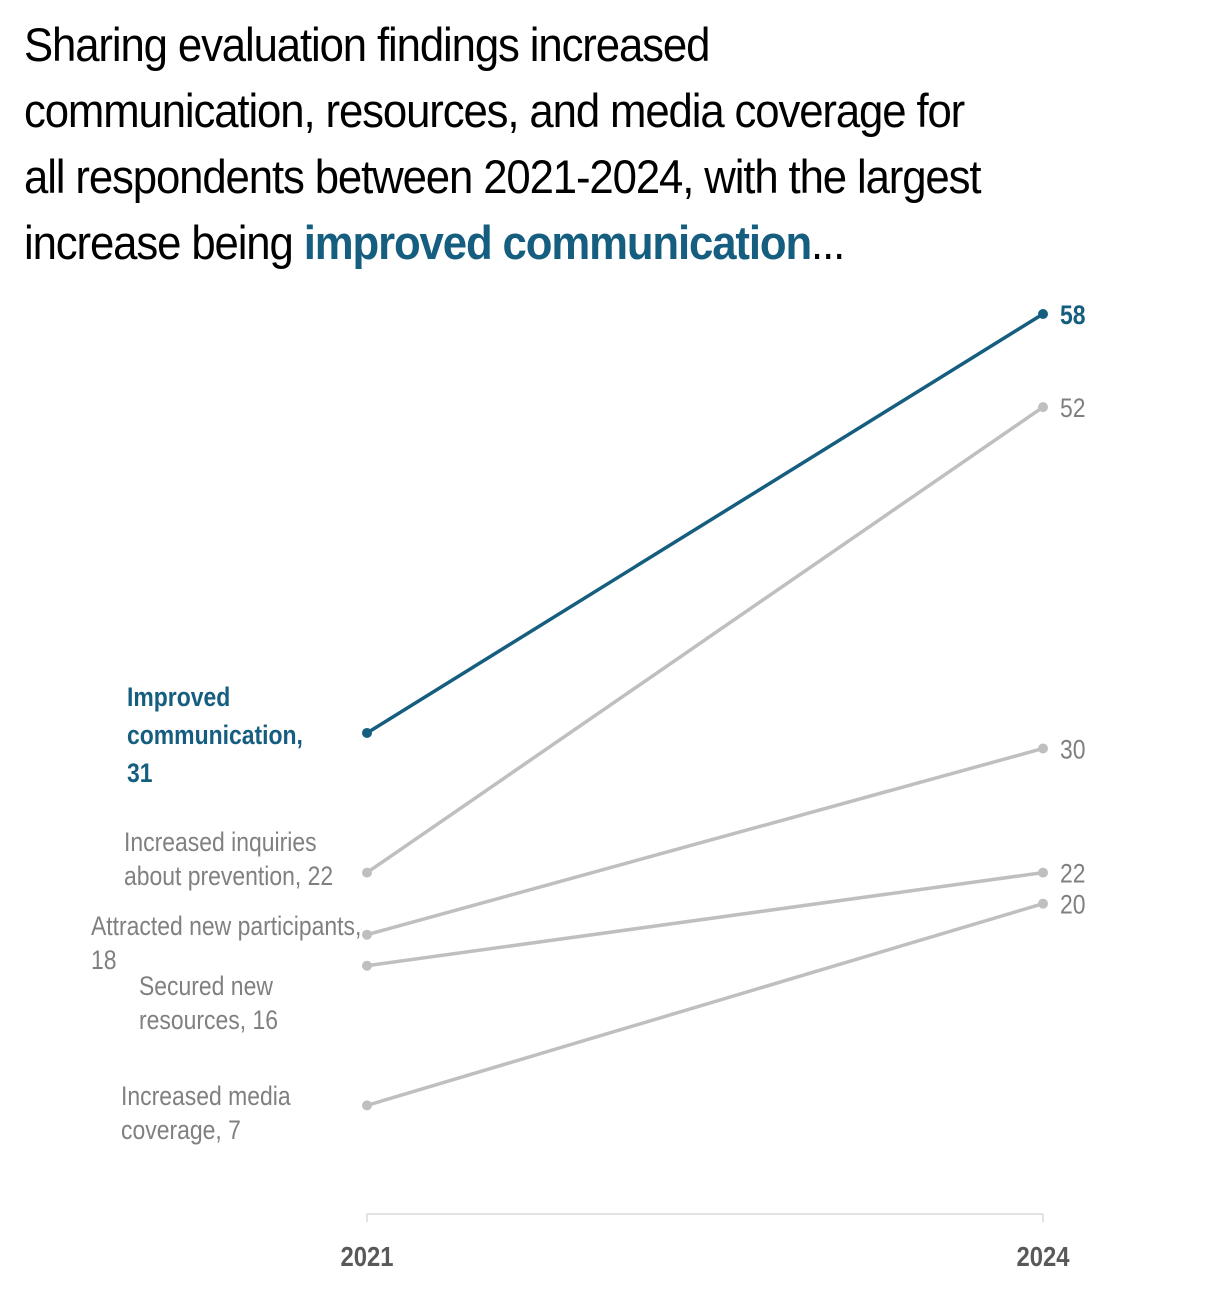  What do you see at coordinates (228, 876) in the screenshot?
I see `series-label-2021: about prevention, 22` at bounding box center [228, 876].